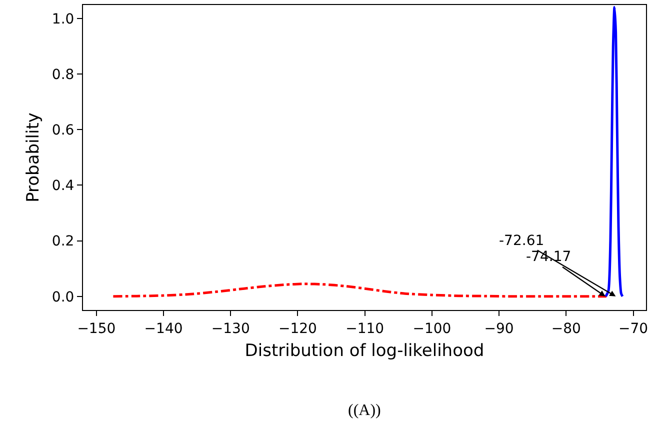 The image size is (649, 430). Describe the element at coordinates (360, 290) in the screenshot. I see `line-series` at that location.